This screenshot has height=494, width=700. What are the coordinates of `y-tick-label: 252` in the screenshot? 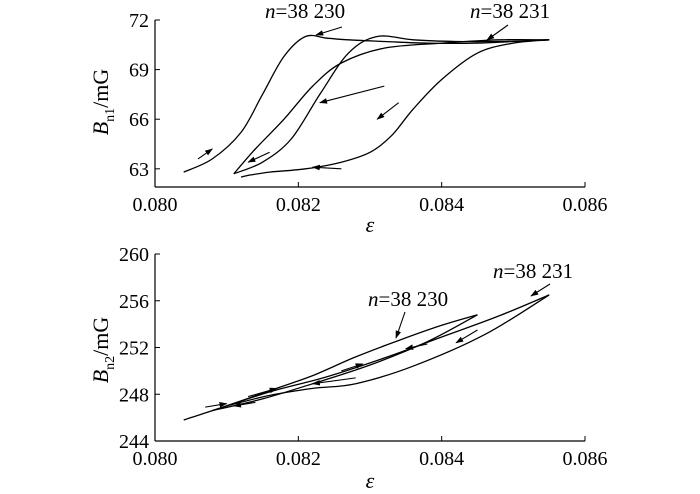 It's located at (134, 349).